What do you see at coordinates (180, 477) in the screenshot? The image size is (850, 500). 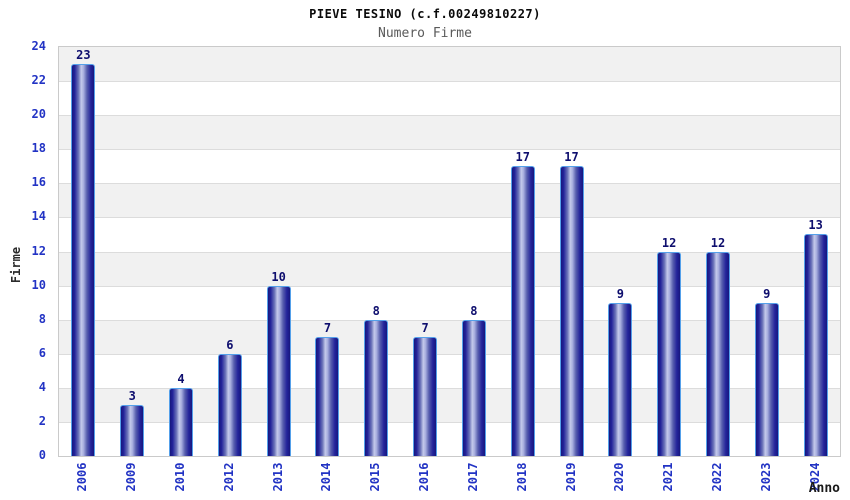 I see `x-tick-label: 2010` at bounding box center [180, 477].